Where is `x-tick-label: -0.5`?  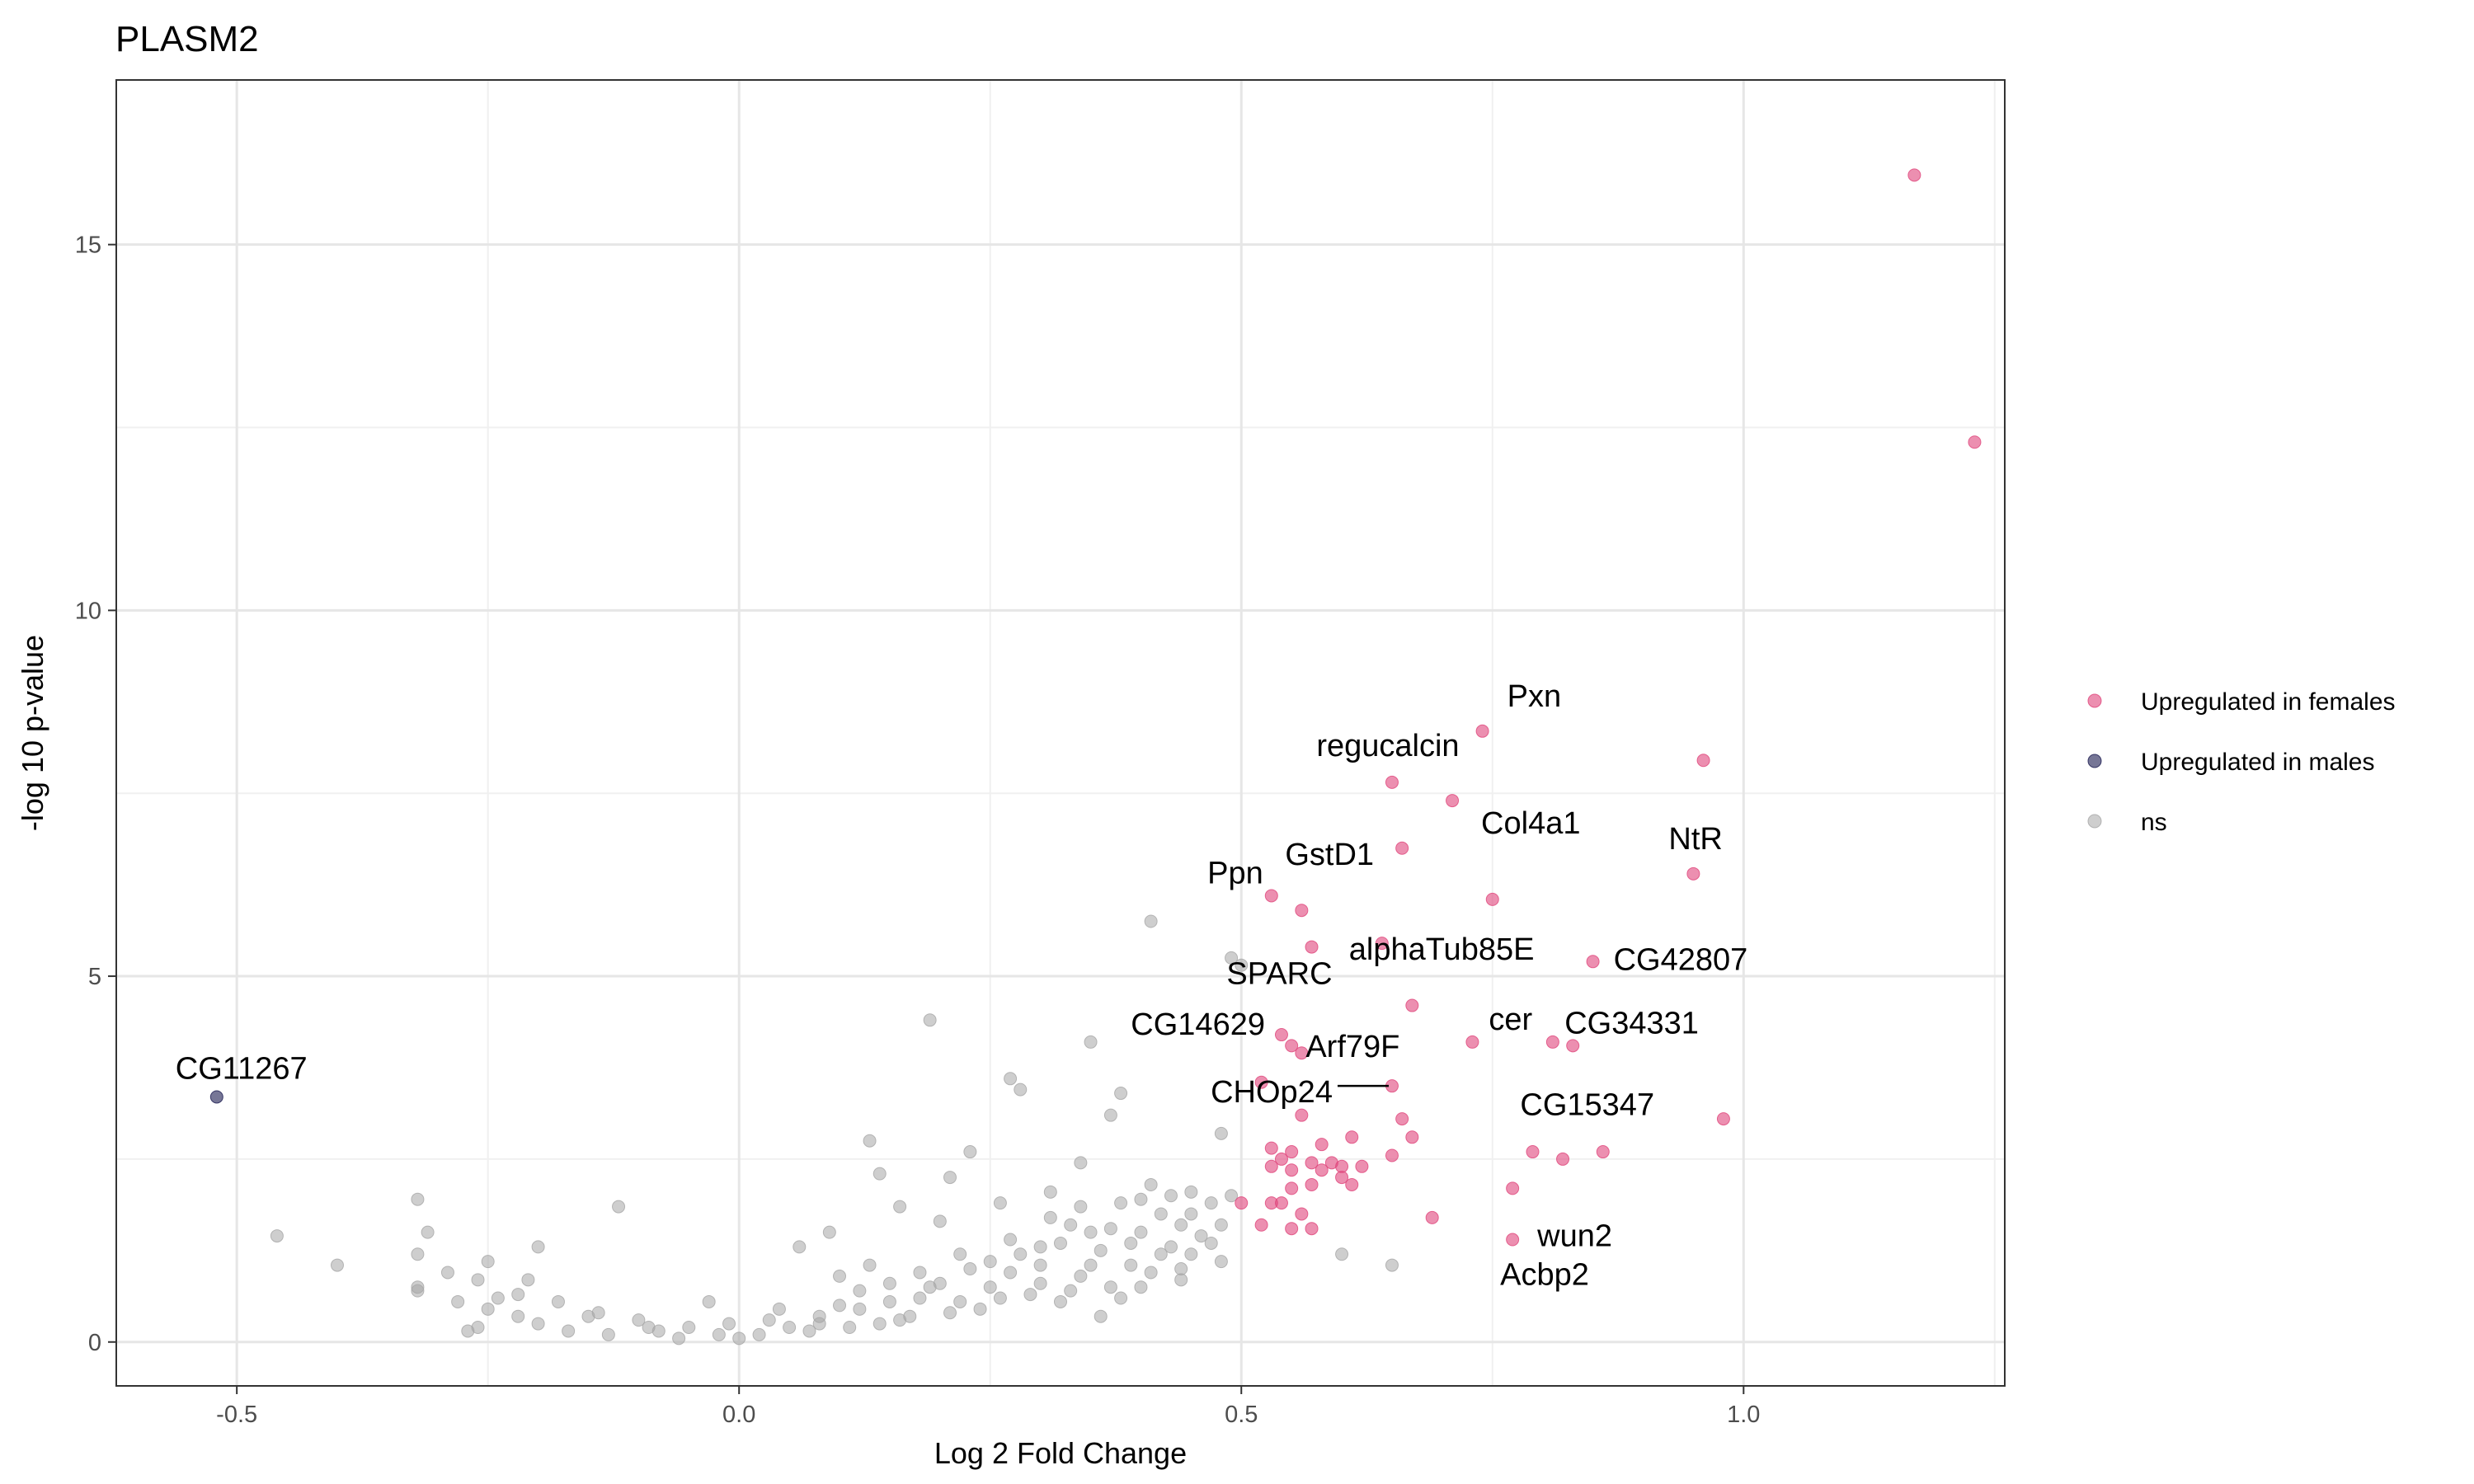 x-tick-label: -0.5 is located at coordinates (236, 1415).